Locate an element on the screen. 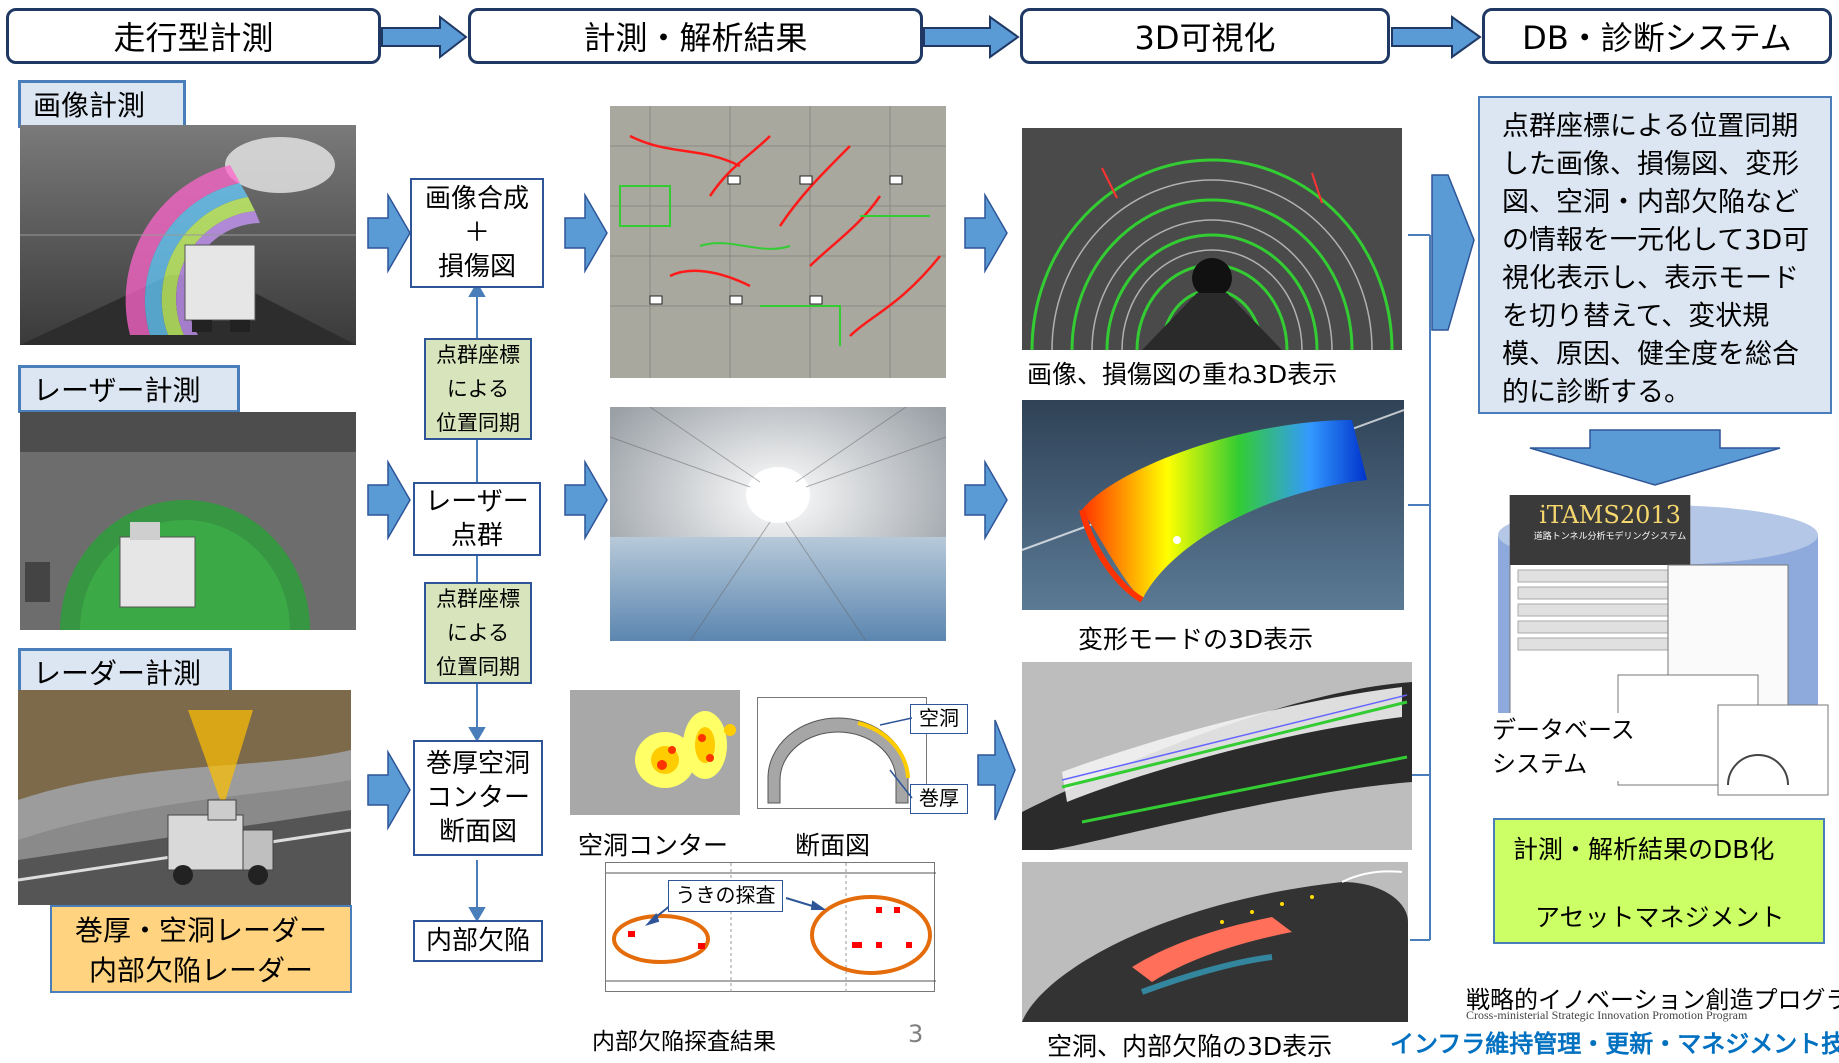  overlay-3d-graphic is located at coordinates (1212, 239).